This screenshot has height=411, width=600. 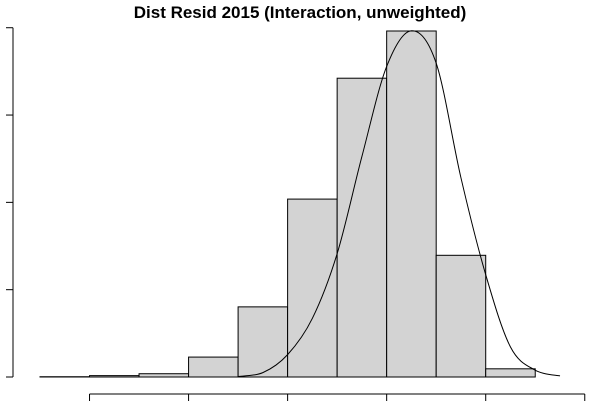 What do you see at coordinates (337, 397) in the screenshot?
I see `x-axis` at bounding box center [337, 397].